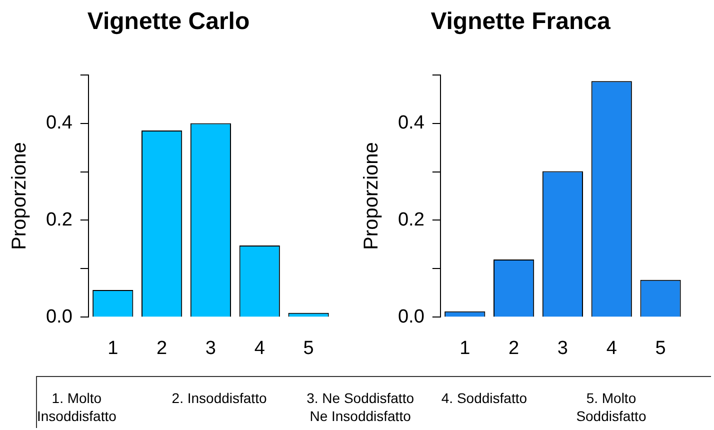  Describe the element at coordinates (520, 22) in the screenshot. I see `chart-title: Vignette Franca` at that location.